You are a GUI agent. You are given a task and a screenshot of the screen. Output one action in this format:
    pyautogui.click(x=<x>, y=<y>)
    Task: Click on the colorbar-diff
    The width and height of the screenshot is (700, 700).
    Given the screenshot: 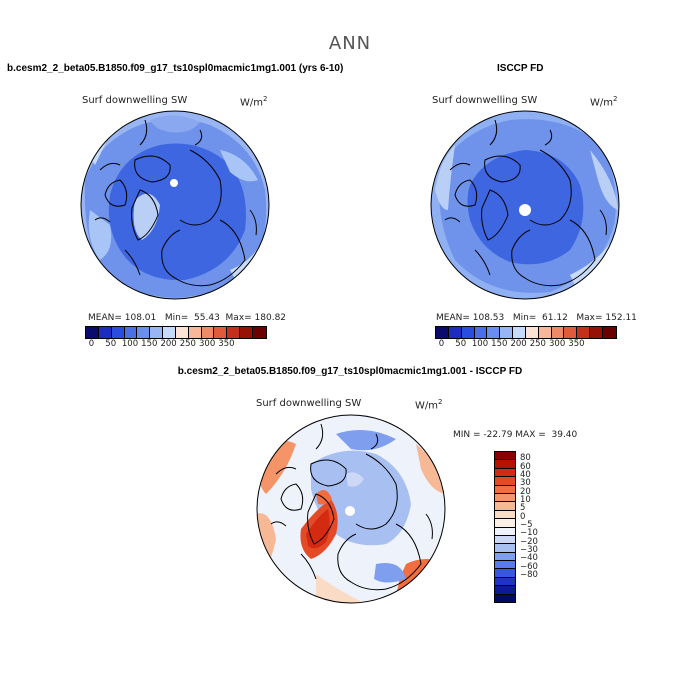 What is the action you would take?
    pyautogui.click(x=505, y=527)
    